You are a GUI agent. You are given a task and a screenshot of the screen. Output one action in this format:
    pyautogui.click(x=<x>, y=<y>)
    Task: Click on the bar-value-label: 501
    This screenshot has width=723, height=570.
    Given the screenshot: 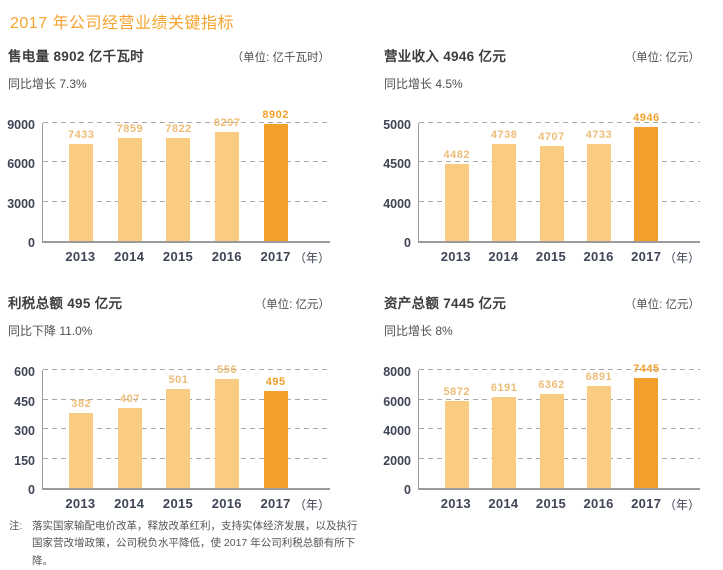 What is the action you would take?
    pyautogui.click(x=178, y=380)
    